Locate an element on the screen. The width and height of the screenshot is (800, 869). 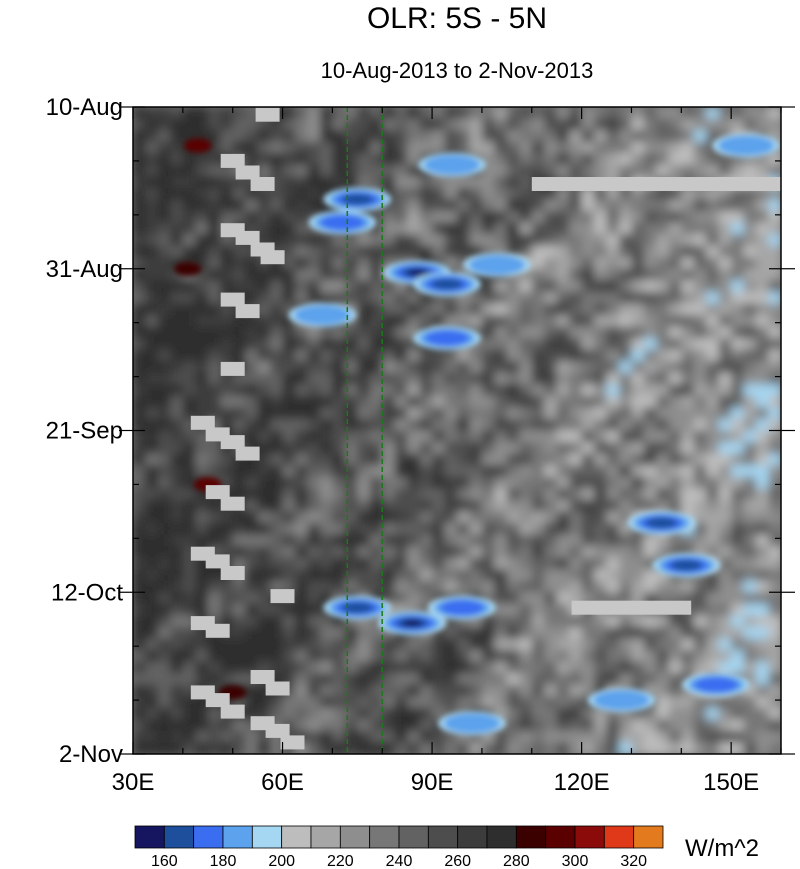
y-tick-label: 10-Aug is located at coordinates (84, 107).